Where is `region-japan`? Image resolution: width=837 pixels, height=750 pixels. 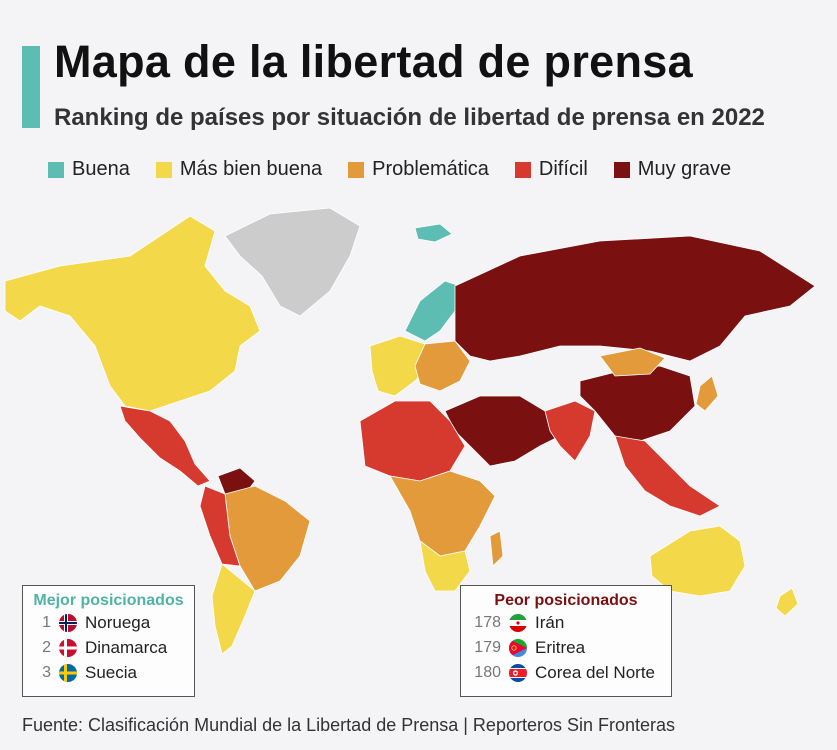 region-japan is located at coordinates (707, 393).